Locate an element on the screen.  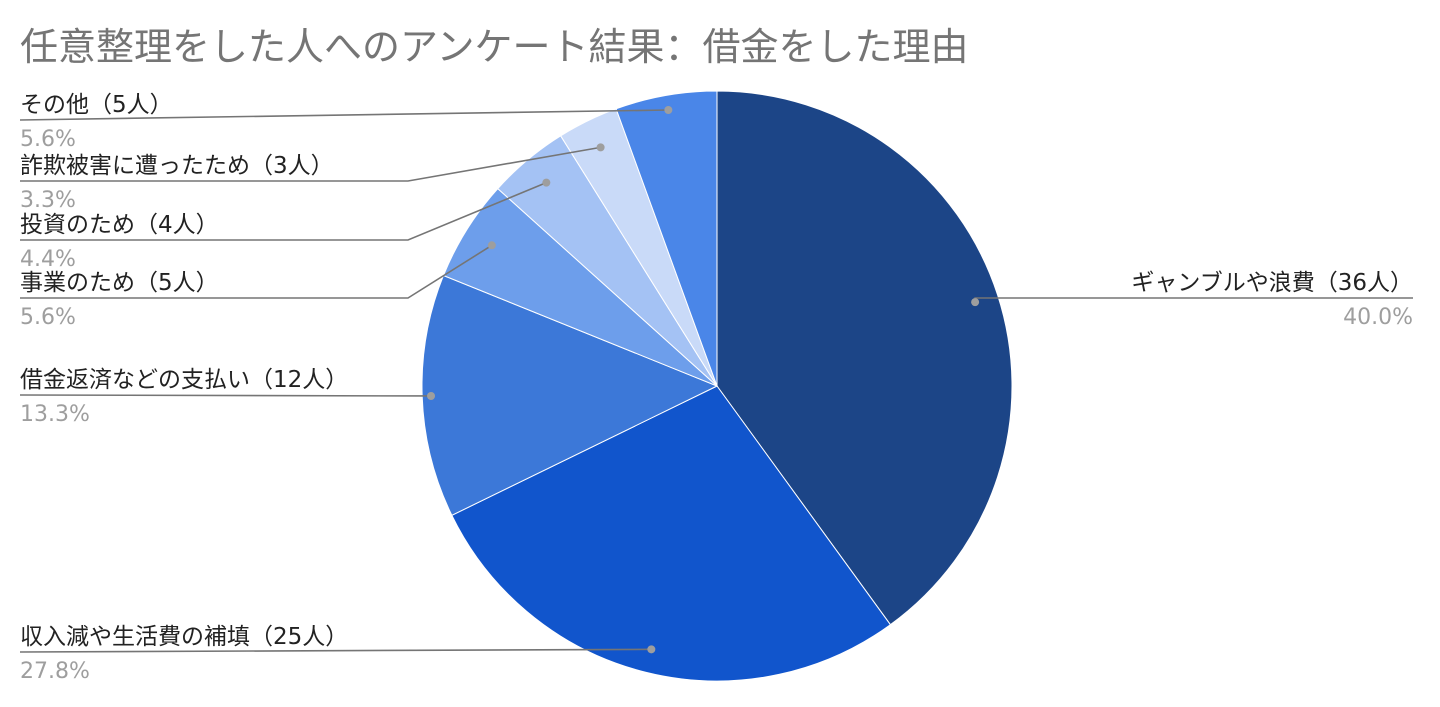
slice-label: 収入減や生活費の補填（25人） is located at coordinates (184, 637).